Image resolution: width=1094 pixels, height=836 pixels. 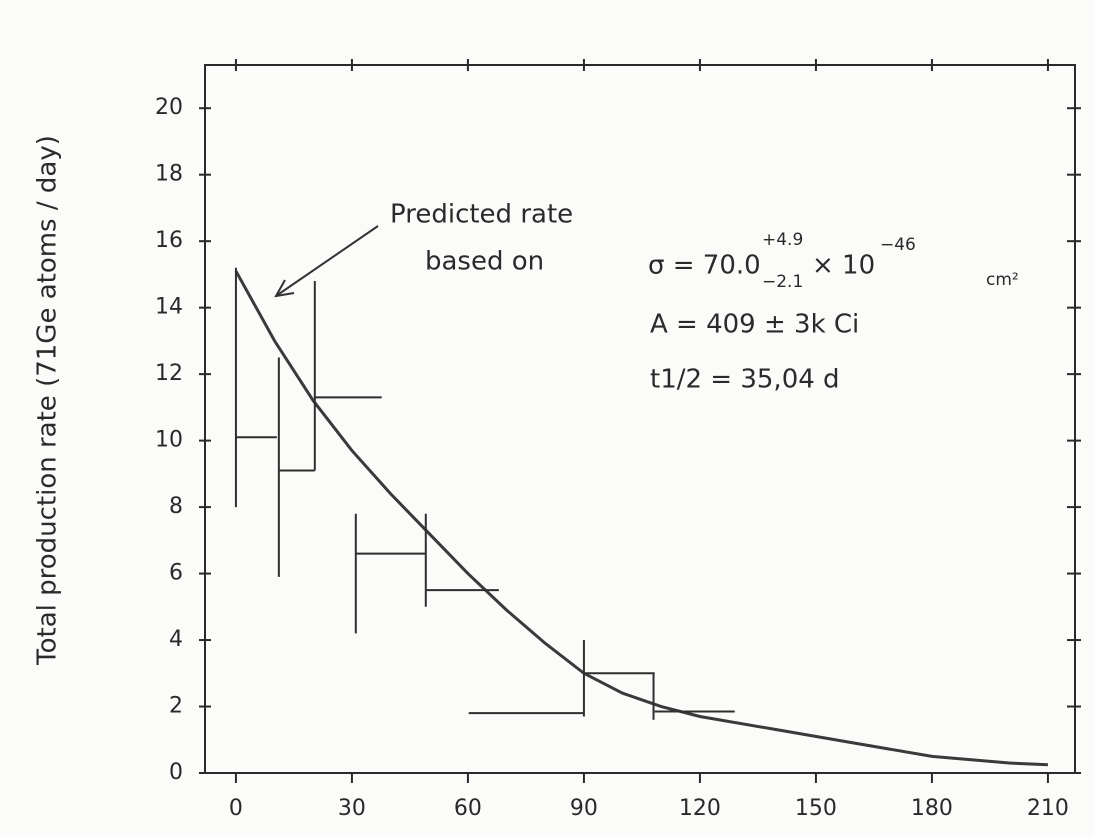 I want to click on x-tick-label: 90, so click(x=584, y=808).